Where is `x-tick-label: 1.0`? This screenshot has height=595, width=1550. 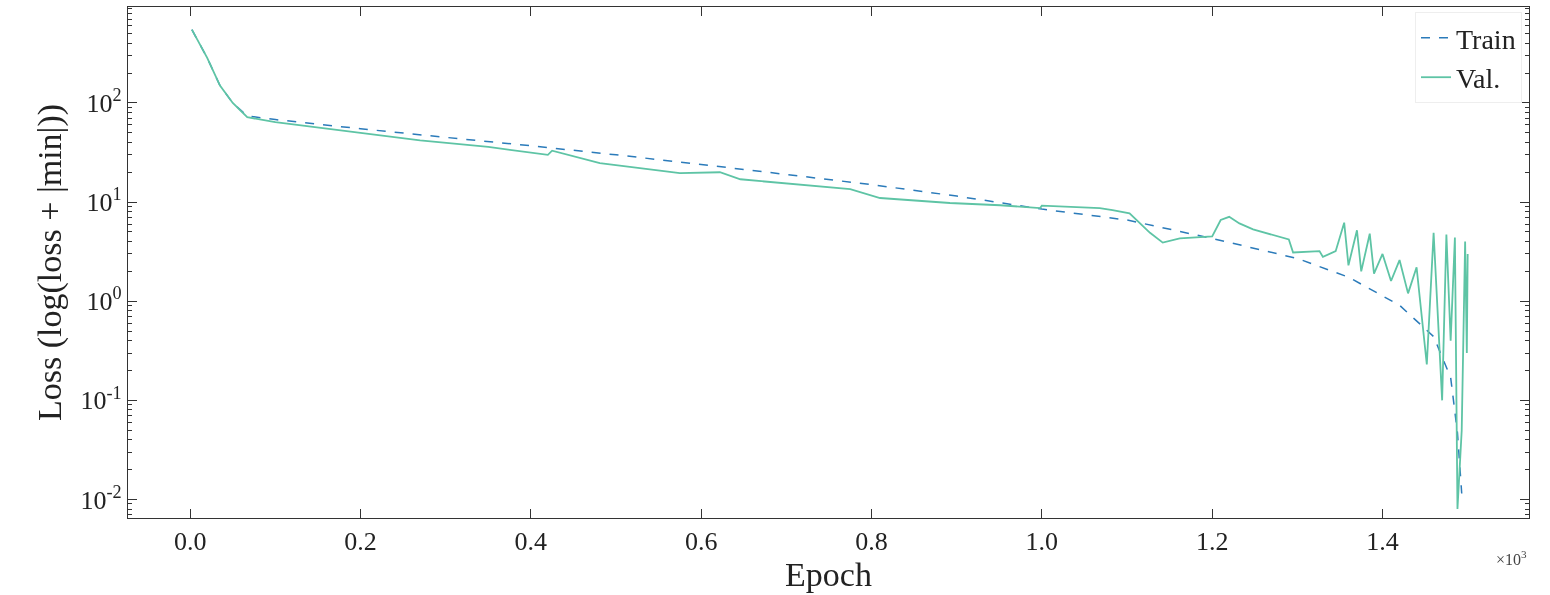 x-tick-label: 1.0 is located at coordinates (1042, 542).